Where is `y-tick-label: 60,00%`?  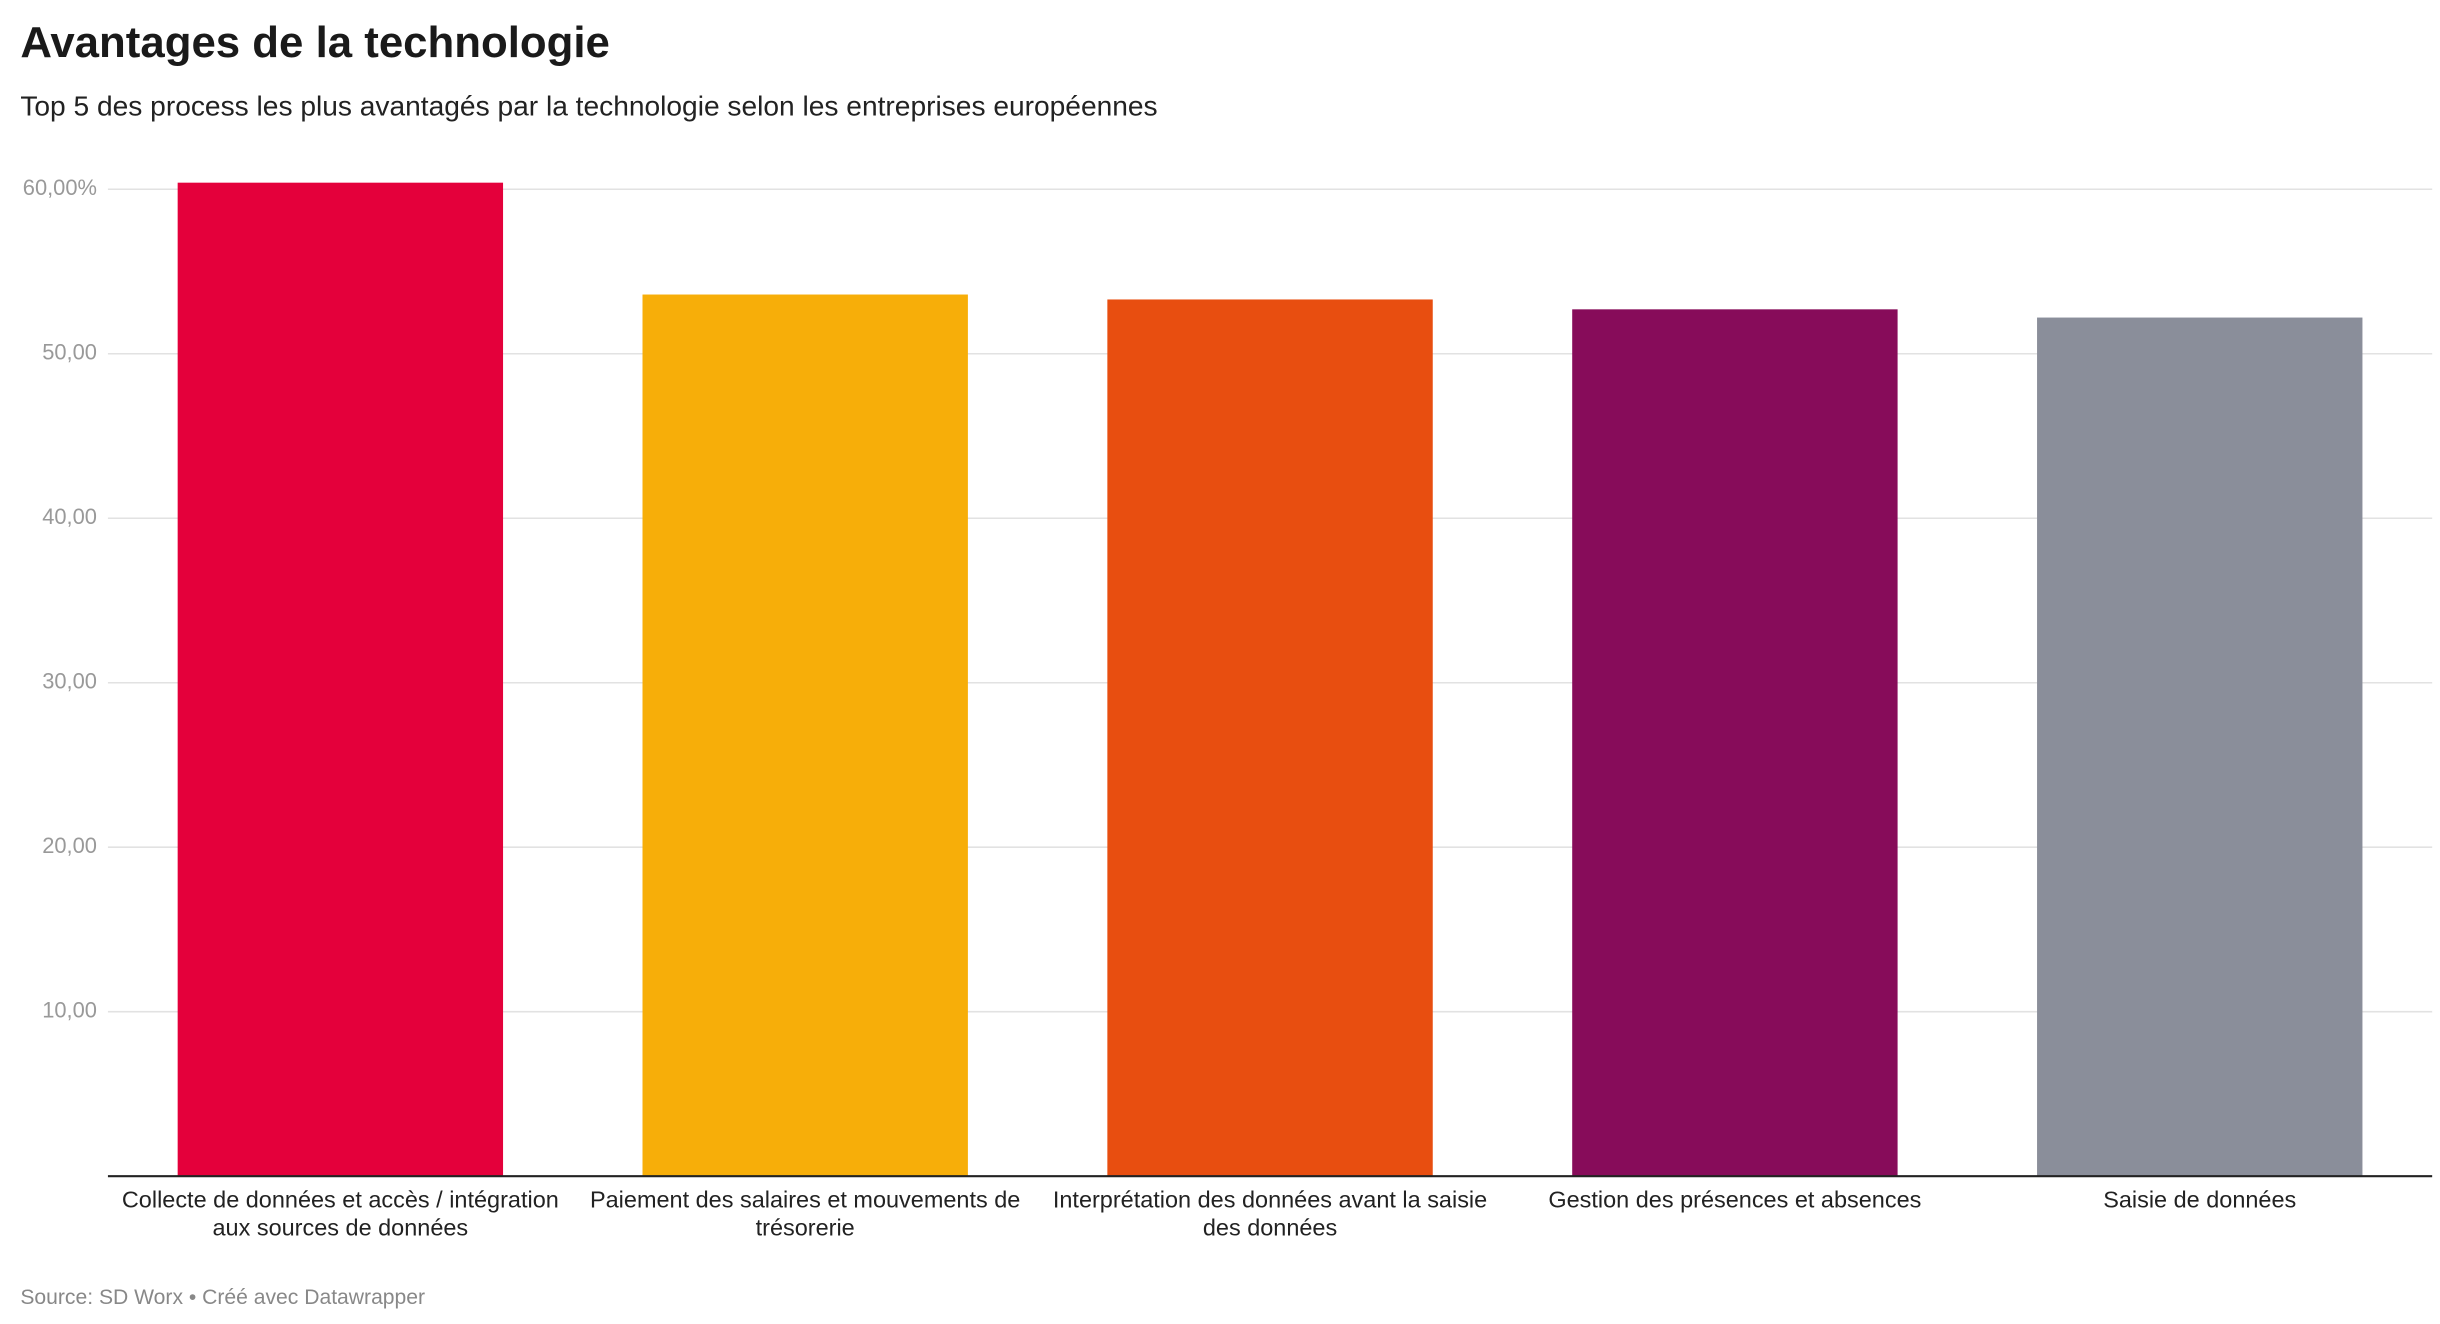 y-tick-label: 60,00% is located at coordinates (60, 187).